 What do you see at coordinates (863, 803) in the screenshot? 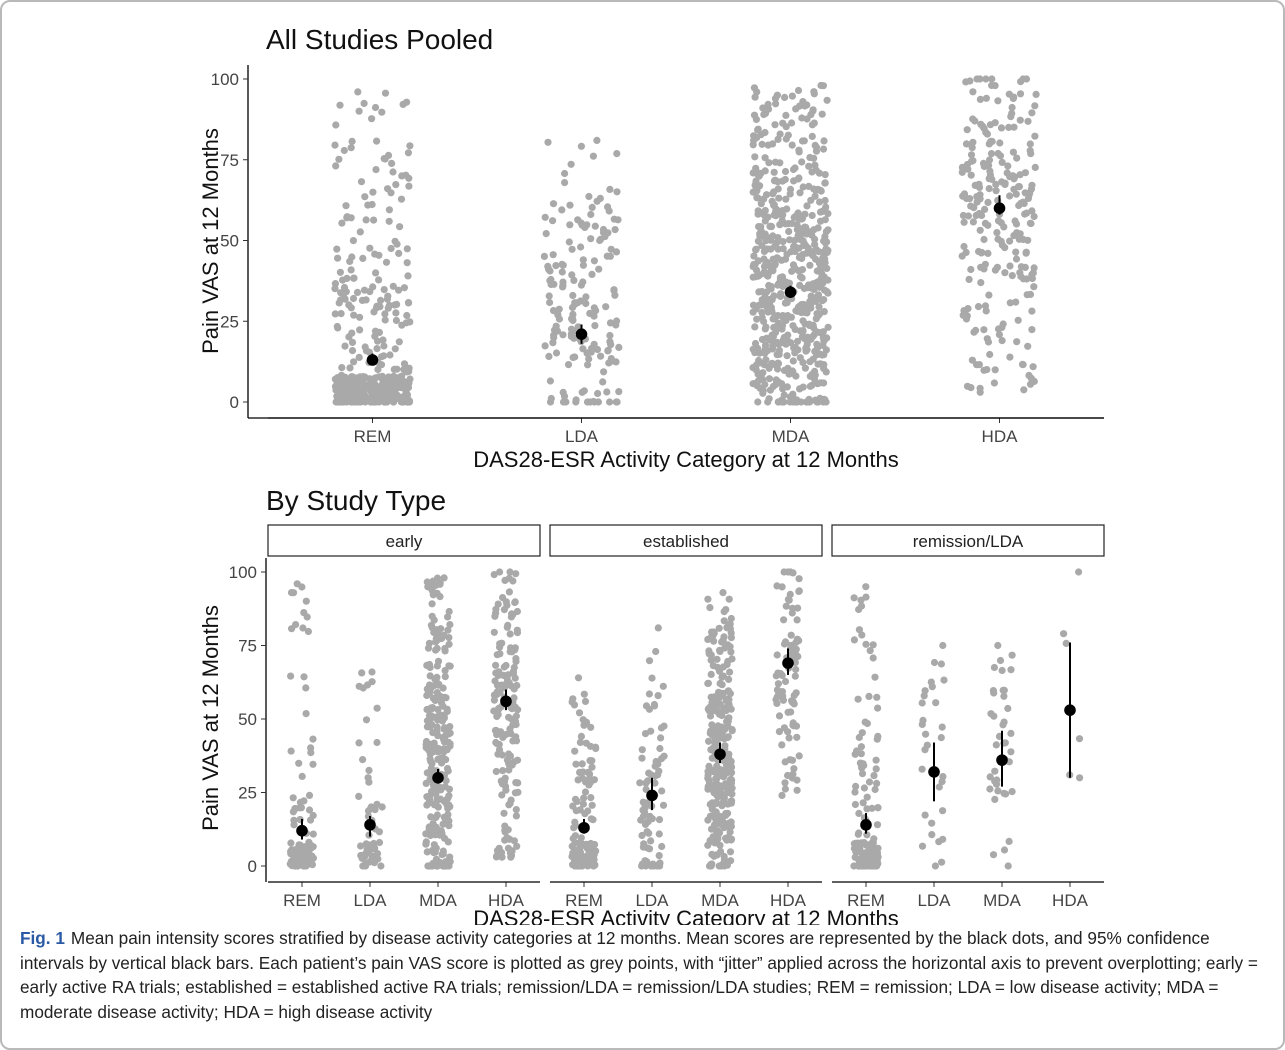
I see `facet-2-point-rem` at bounding box center [863, 803].